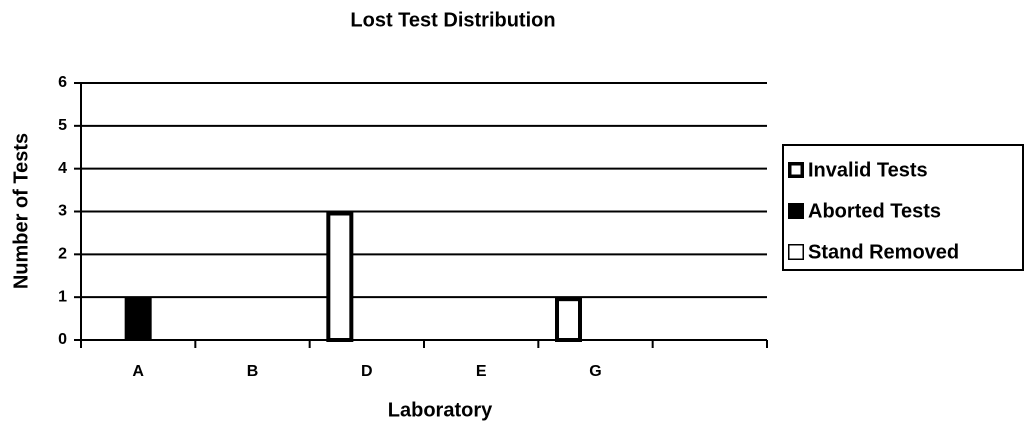 The image size is (1029, 432). Describe the element at coordinates (62, 168) in the screenshot. I see `y-tick-label: 4` at that location.